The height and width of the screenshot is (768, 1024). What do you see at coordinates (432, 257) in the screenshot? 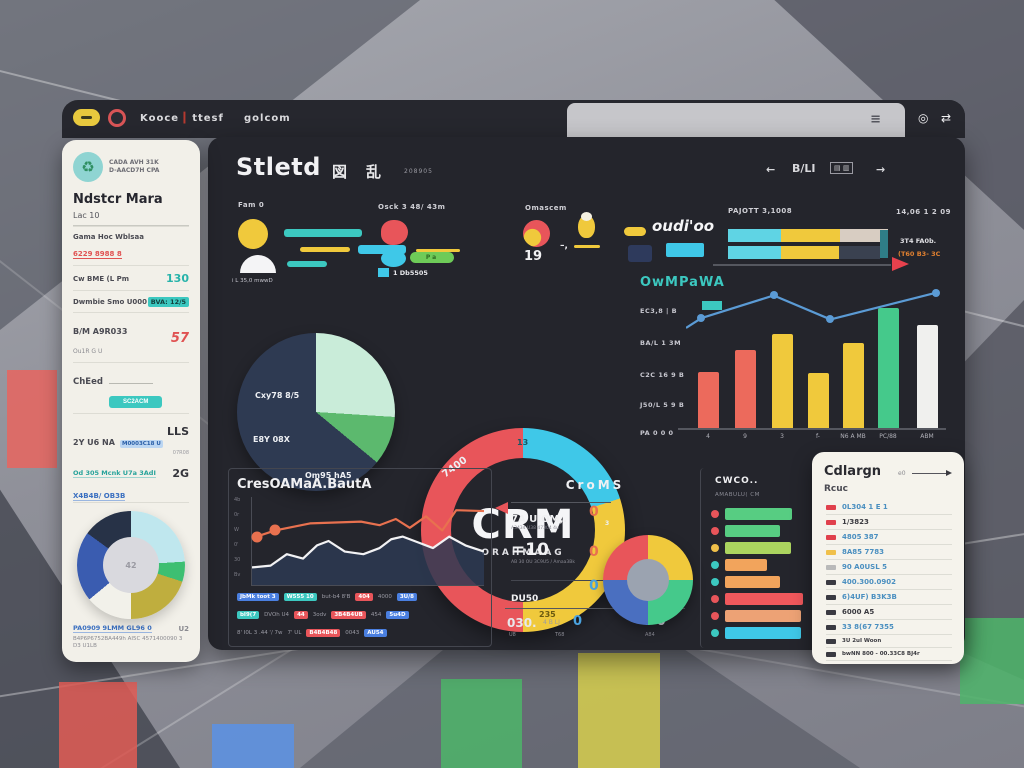
I see `kpi2-pill: Pa` at bounding box center [432, 257].